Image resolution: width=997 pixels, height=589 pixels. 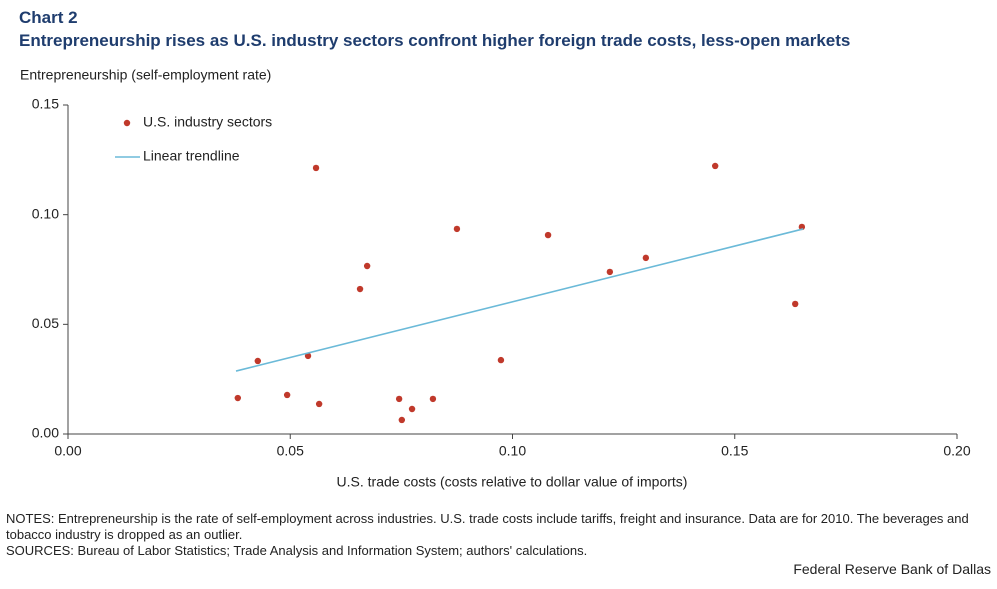 What do you see at coordinates (191, 156) in the screenshot?
I see `legend-label: Linear trendline` at bounding box center [191, 156].